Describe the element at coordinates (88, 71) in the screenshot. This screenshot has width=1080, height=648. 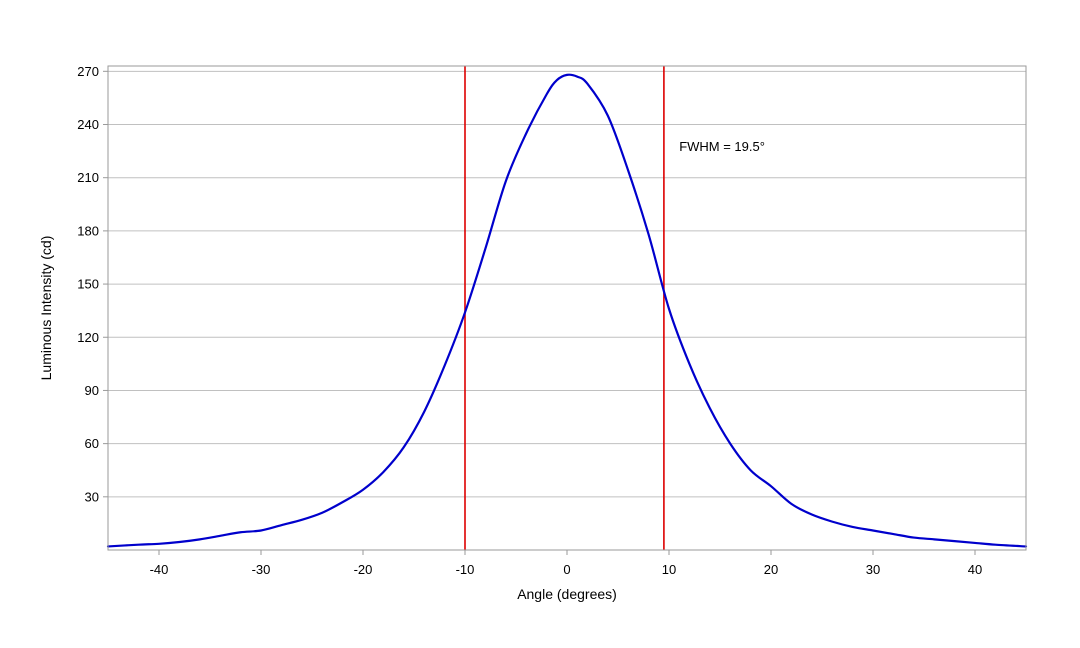
I see `y-tick-label: 270` at that location.